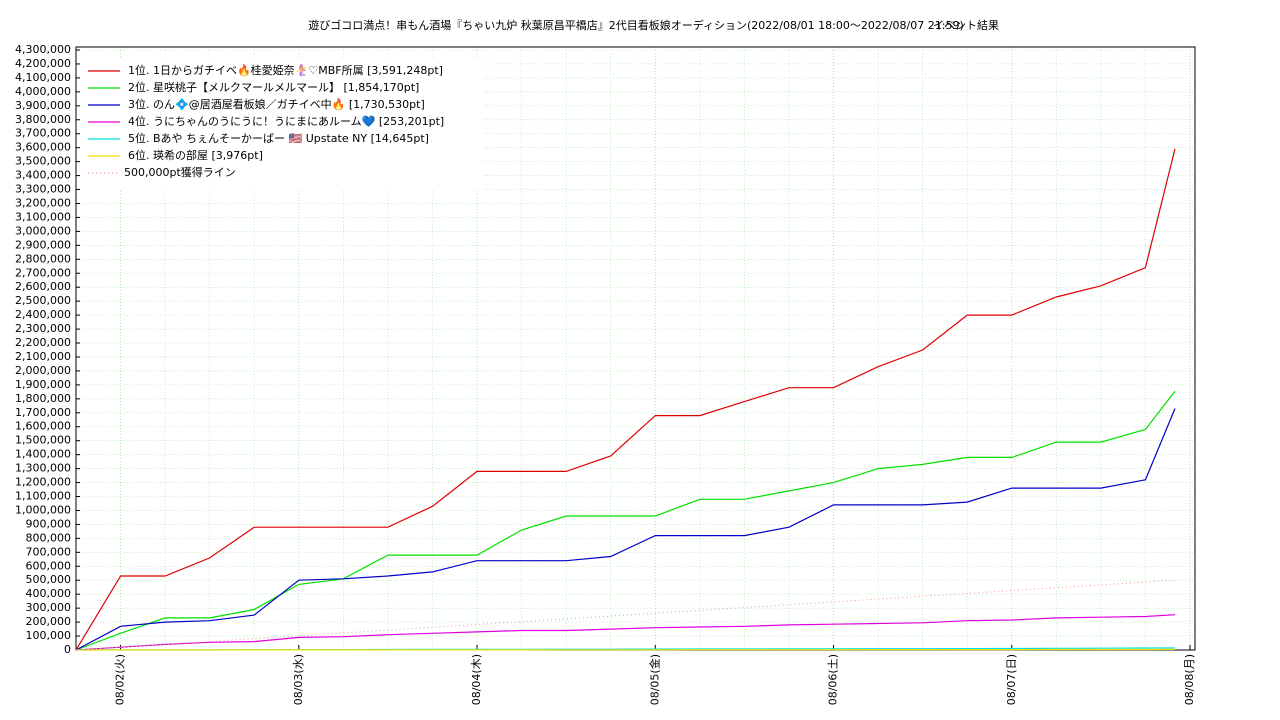 This screenshot has height=720, width=1280. I want to click on y-tick-label: 900,000, so click(49, 523).